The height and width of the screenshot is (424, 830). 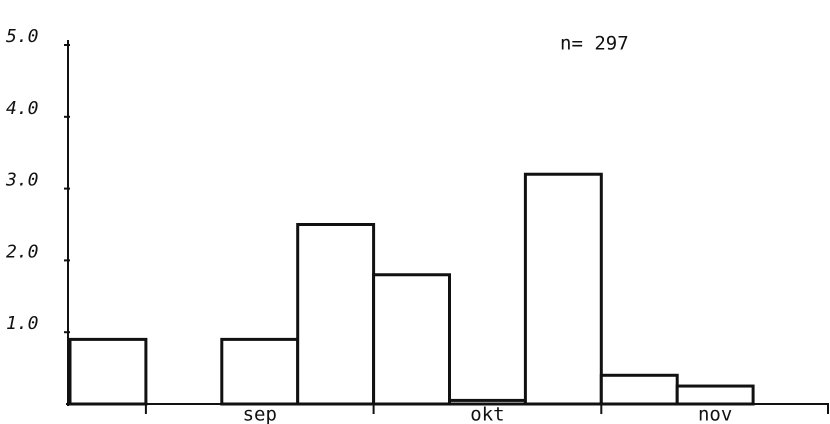 I want to click on y-tick-label: 4.0, so click(x=22, y=108).